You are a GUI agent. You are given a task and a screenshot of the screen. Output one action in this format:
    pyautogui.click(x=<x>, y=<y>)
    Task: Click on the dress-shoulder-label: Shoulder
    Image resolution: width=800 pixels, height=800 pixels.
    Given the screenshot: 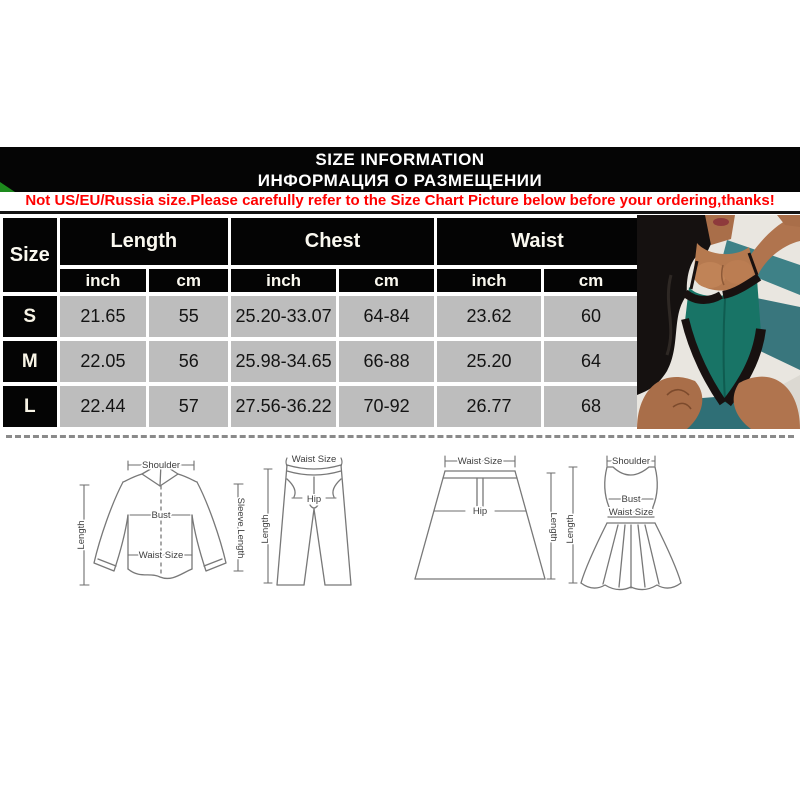 What is the action you would take?
    pyautogui.click(x=631, y=461)
    